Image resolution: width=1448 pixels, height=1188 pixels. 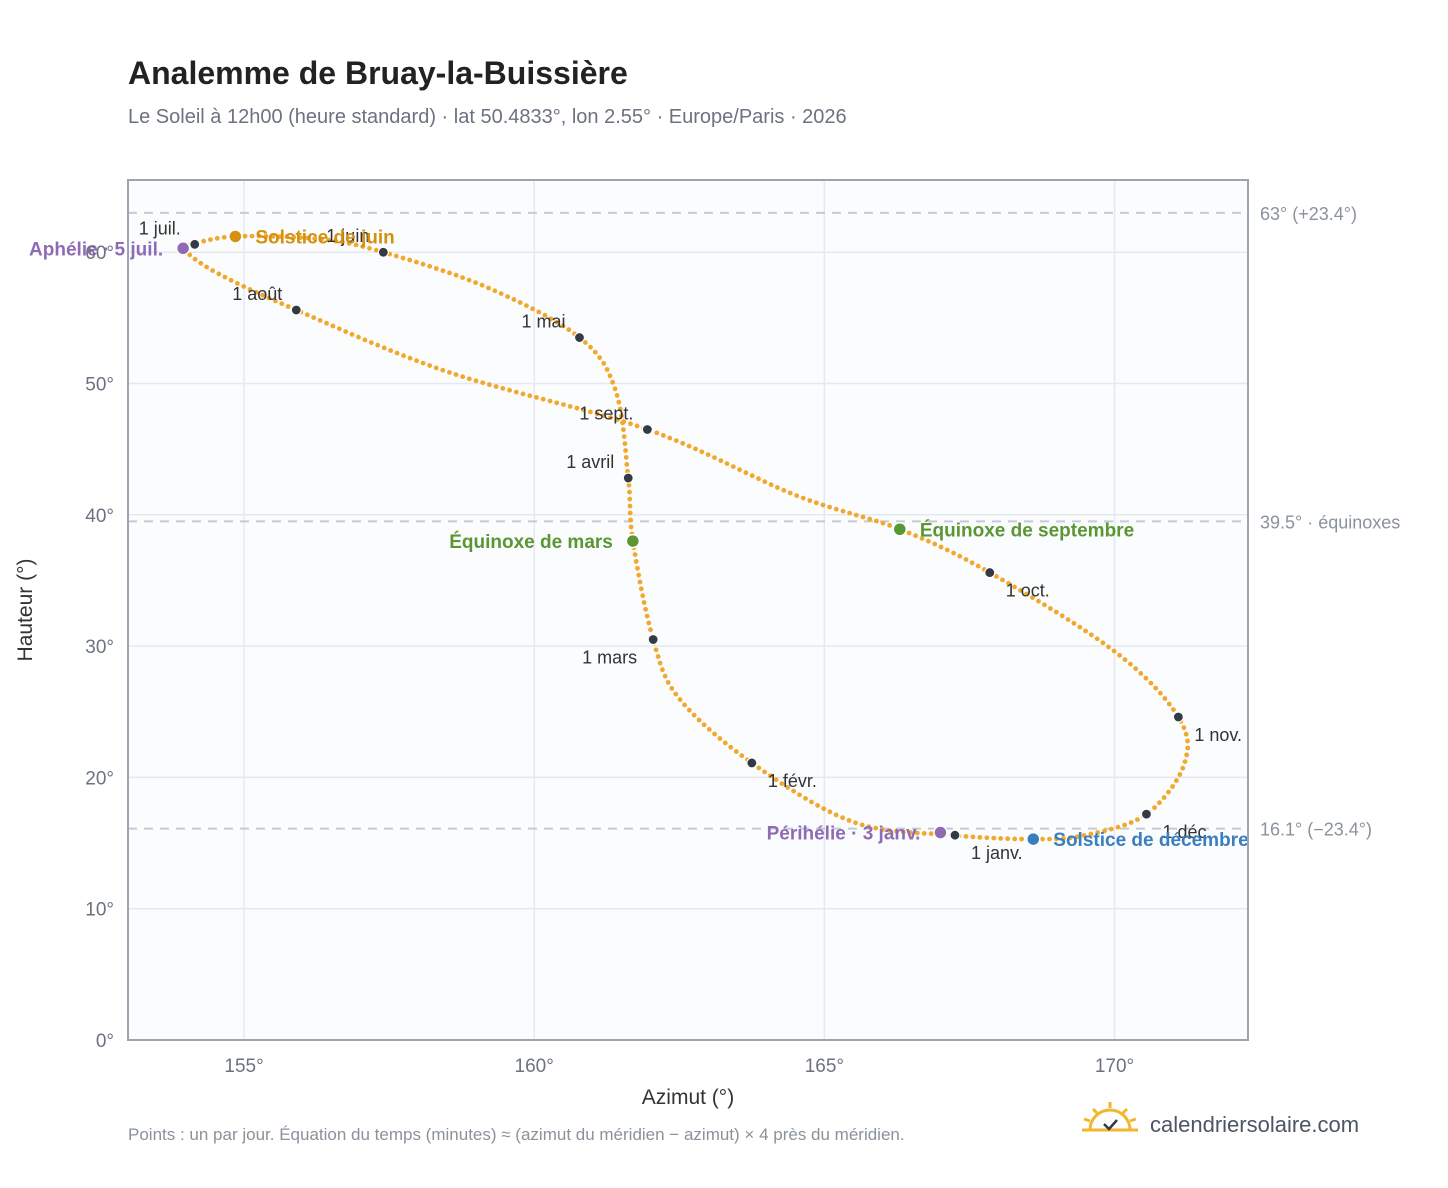 What do you see at coordinates (1186, 832) in the screenshot?
I see `month-label: 1 déc.` at bounding box center [1186, 832].